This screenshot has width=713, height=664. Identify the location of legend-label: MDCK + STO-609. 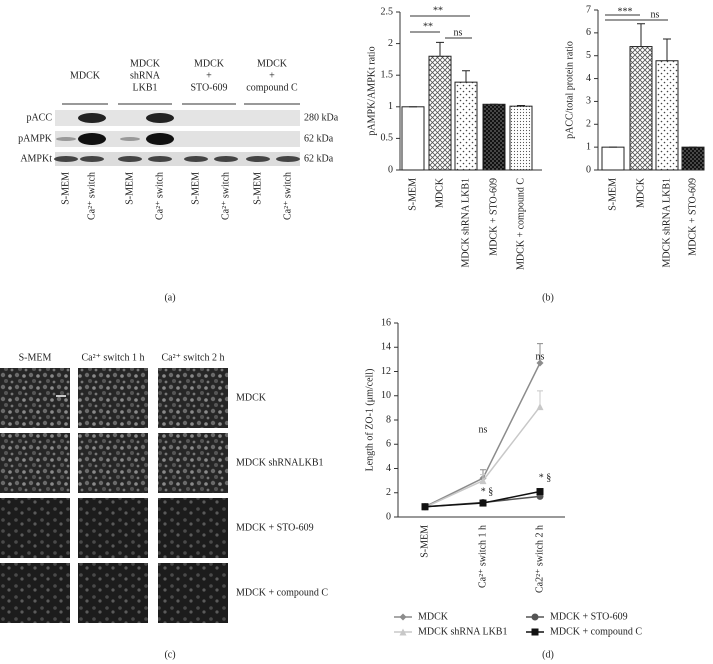
(589, 616).